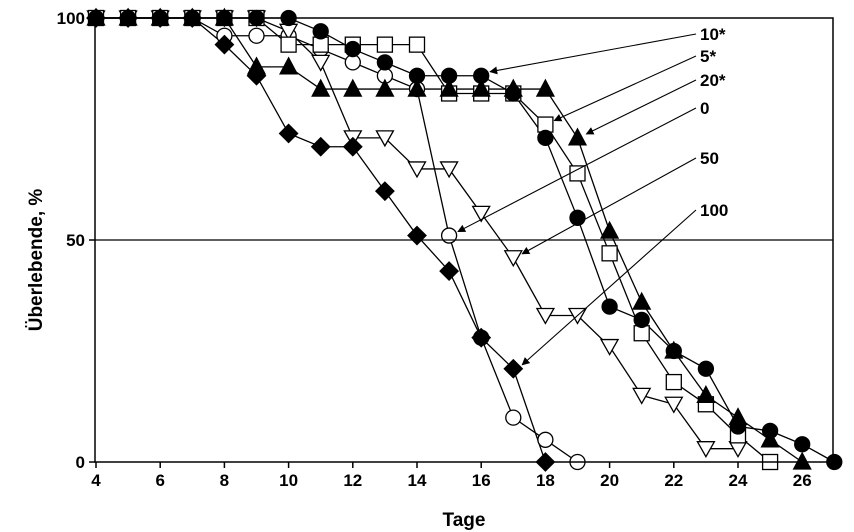  What do you see at coordinates (802, 480) in the screenshot?
I see `x-tick-label: 26` at bounding box center [802, 480].